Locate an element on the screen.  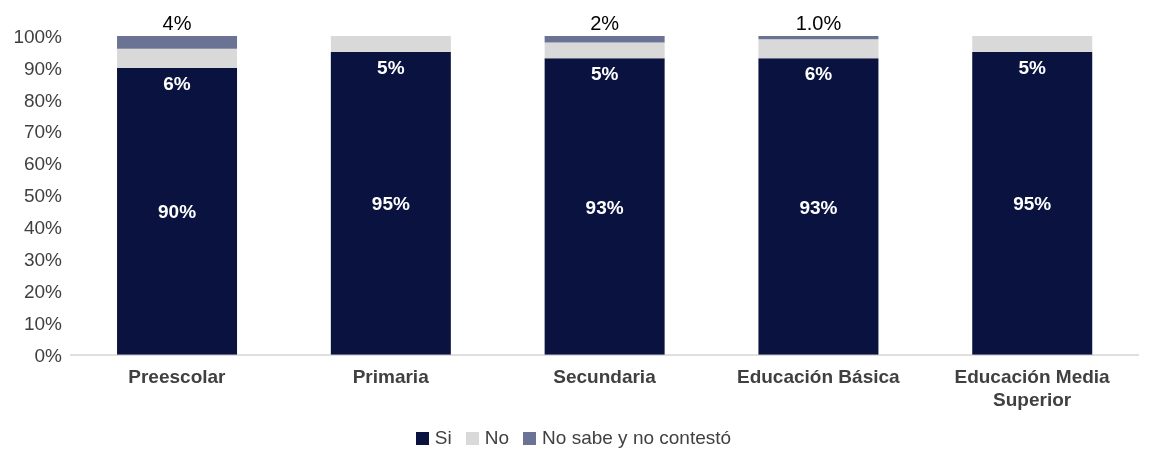
x-tick-label: Educación Media Superior is located at coordinates (1032, 388).